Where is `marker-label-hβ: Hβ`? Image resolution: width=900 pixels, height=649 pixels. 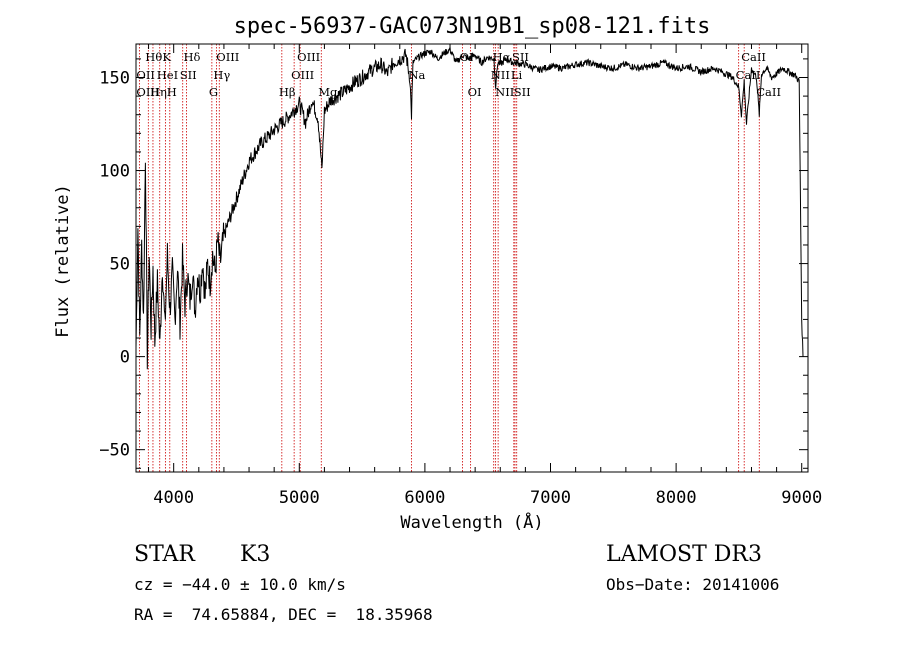 marker-label-hβ: Hβ is located at coordinates (287, 92).